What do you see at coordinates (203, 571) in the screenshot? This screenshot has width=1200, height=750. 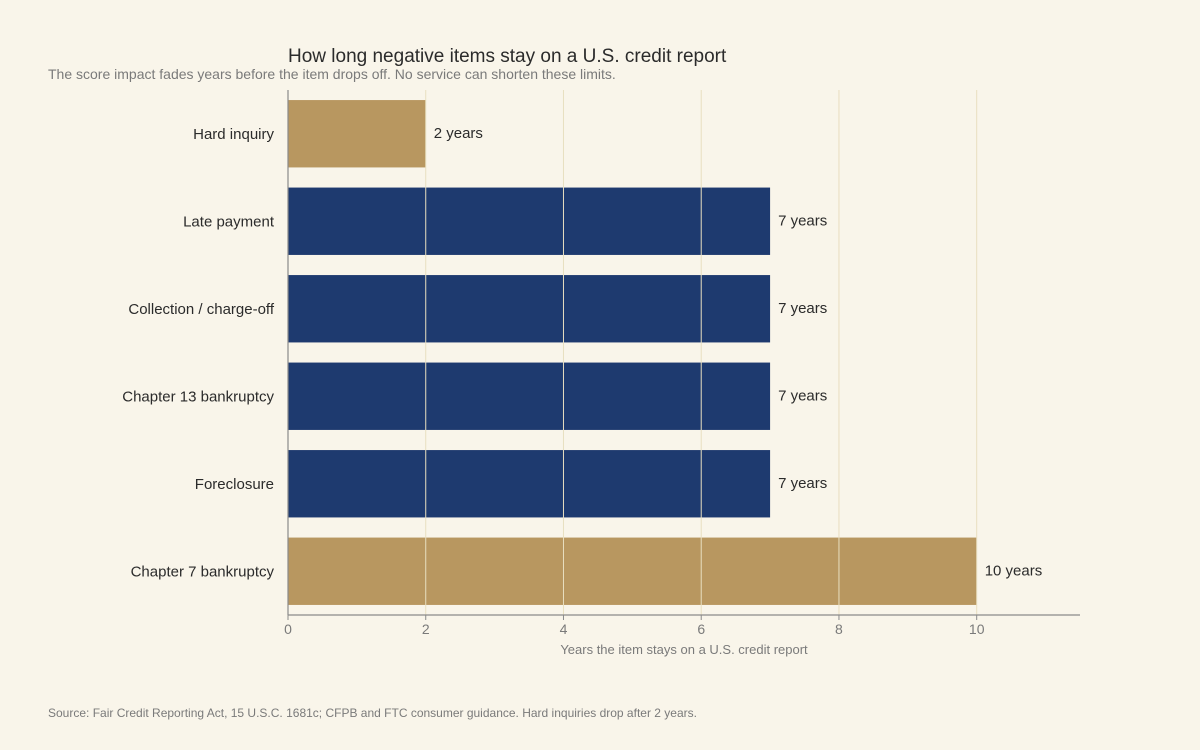 I see `category-label: Chapter 7 bankruptcy` at bounding box center [203, 571].